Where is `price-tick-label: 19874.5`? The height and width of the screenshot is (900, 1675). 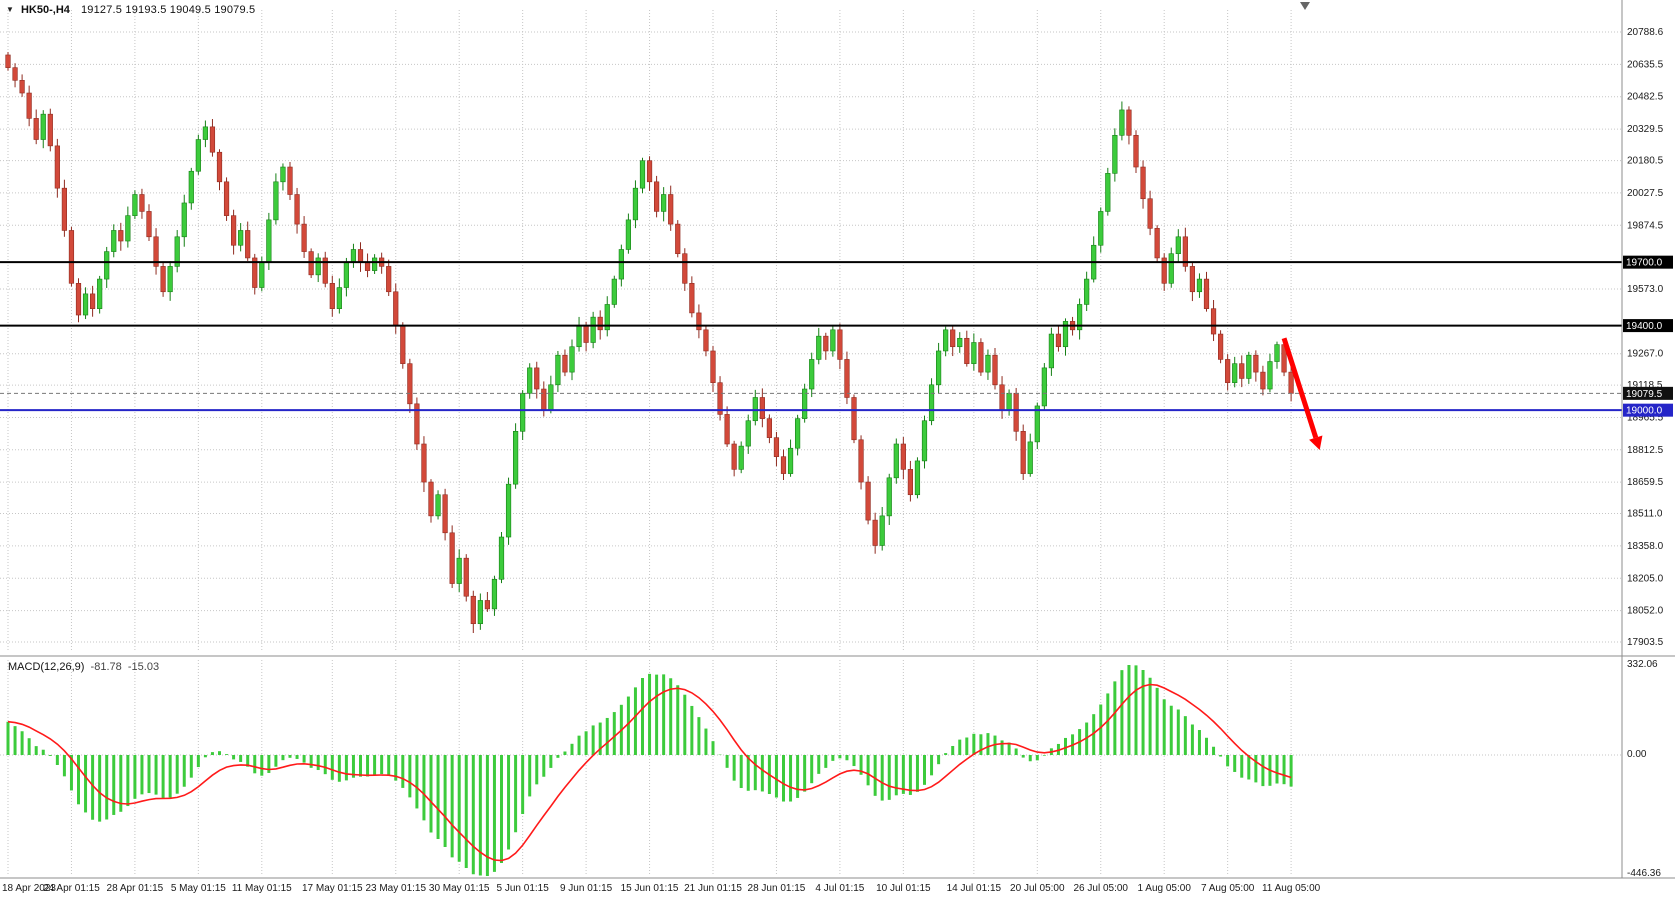
price-tick-label: 19874.5 is located at coordinates (1645, 225).